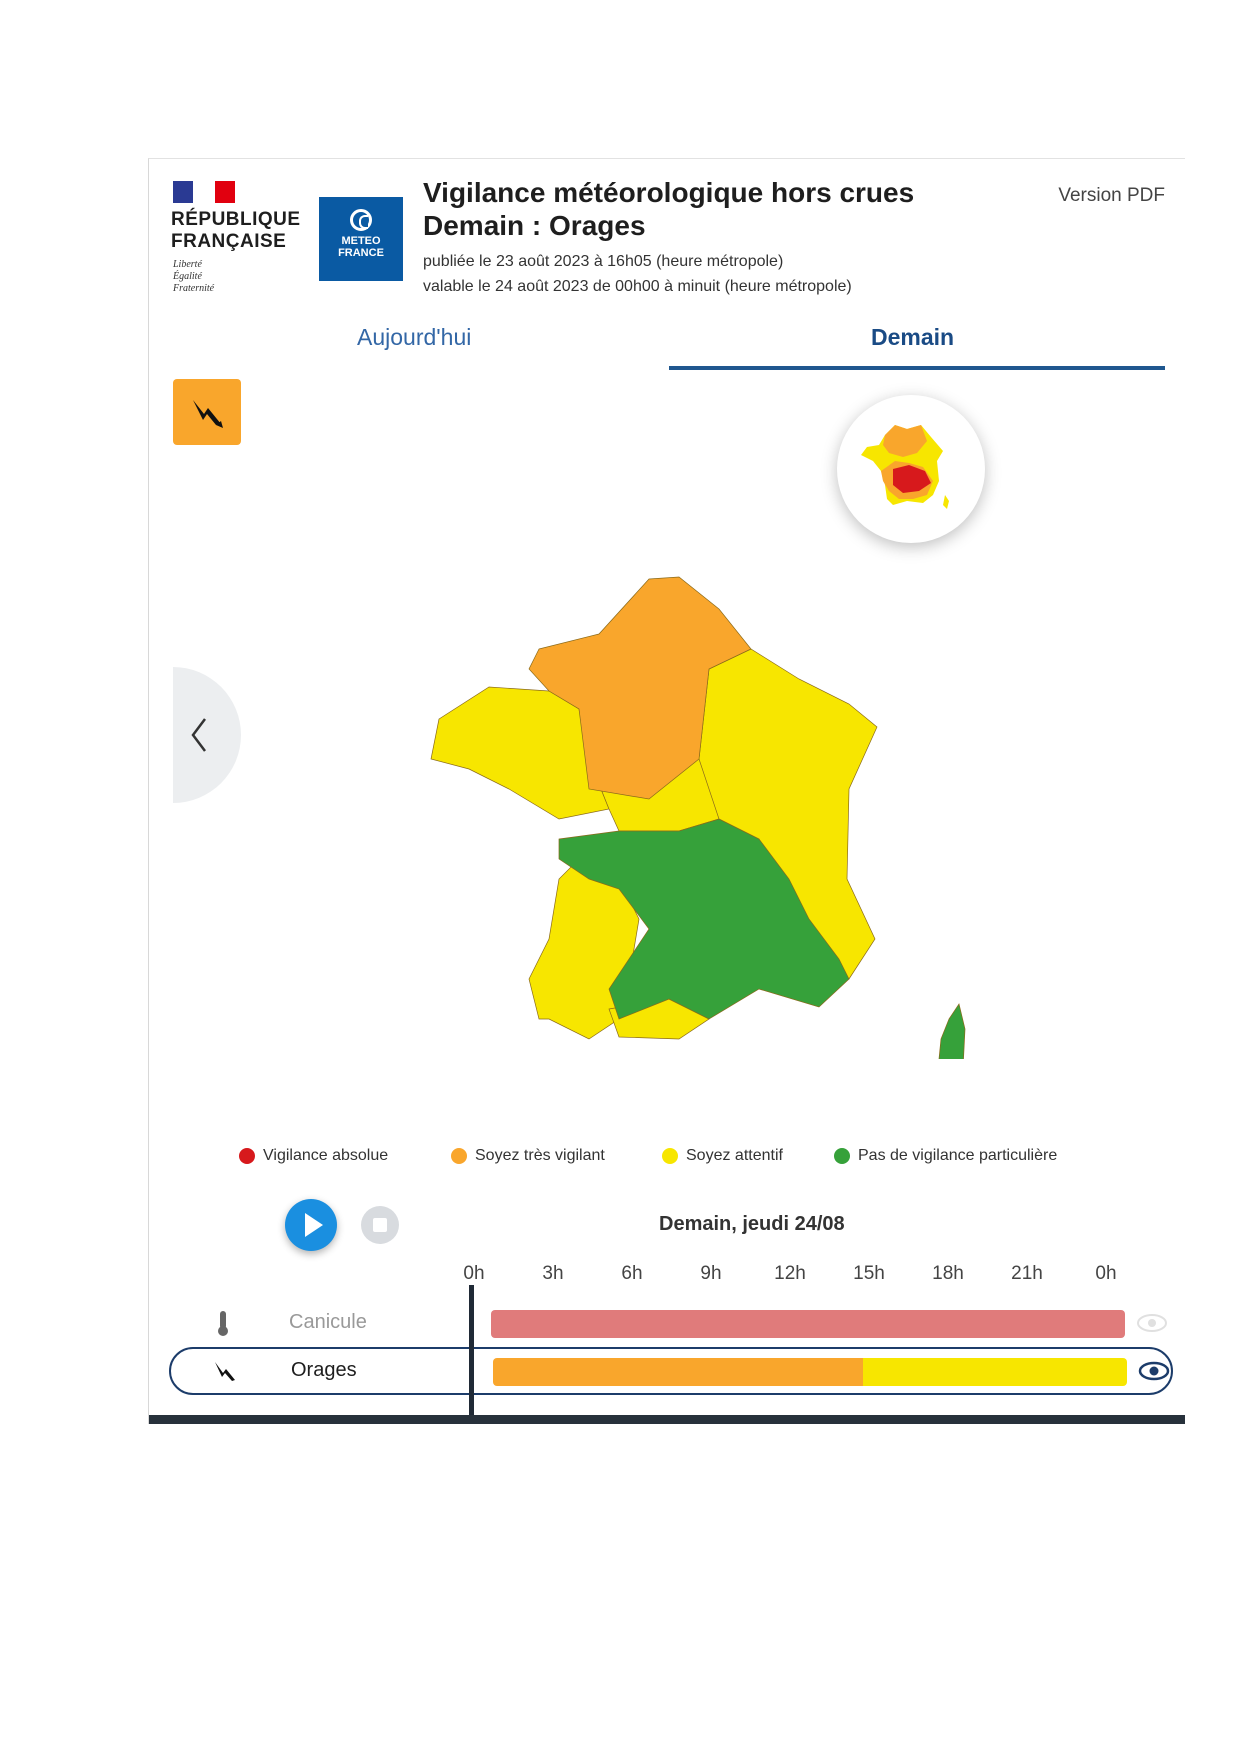  Describe the element at coordinates (667, 1419) in the screenshot. I see `card-bottom-bar` at that location.